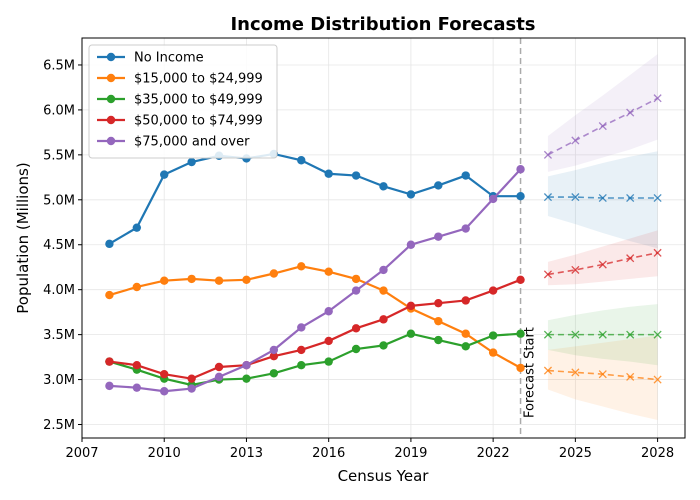 This screenshot has width=700, height=500. Describe the element at coordinates (198, 121) in the screenshot. I see `legend-label: $50,000 to $74,999` at that location.